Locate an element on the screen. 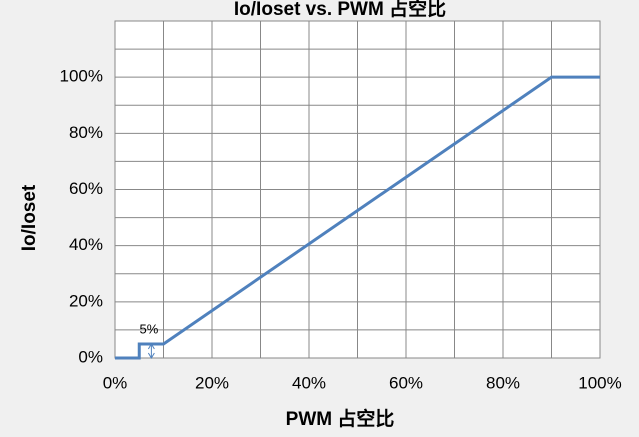 Image resolution: width=639 pixels, height=437 pixels. y-tick-label: 20% is located at coordinates (86, 300).